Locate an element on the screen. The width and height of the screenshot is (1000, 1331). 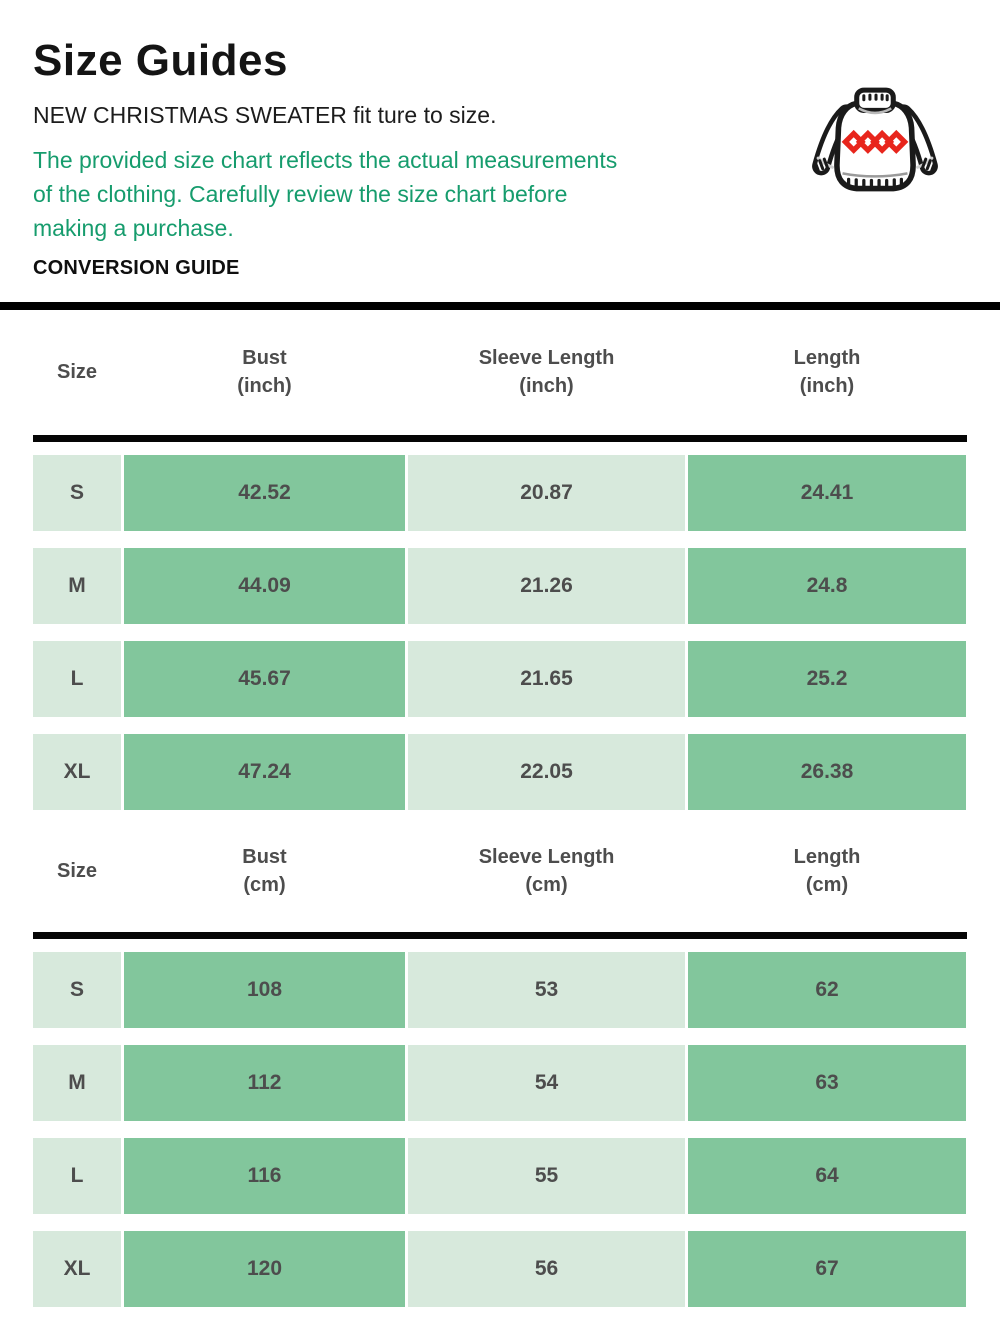
bust-cell: 116 is located at coordinates (264, 1175).